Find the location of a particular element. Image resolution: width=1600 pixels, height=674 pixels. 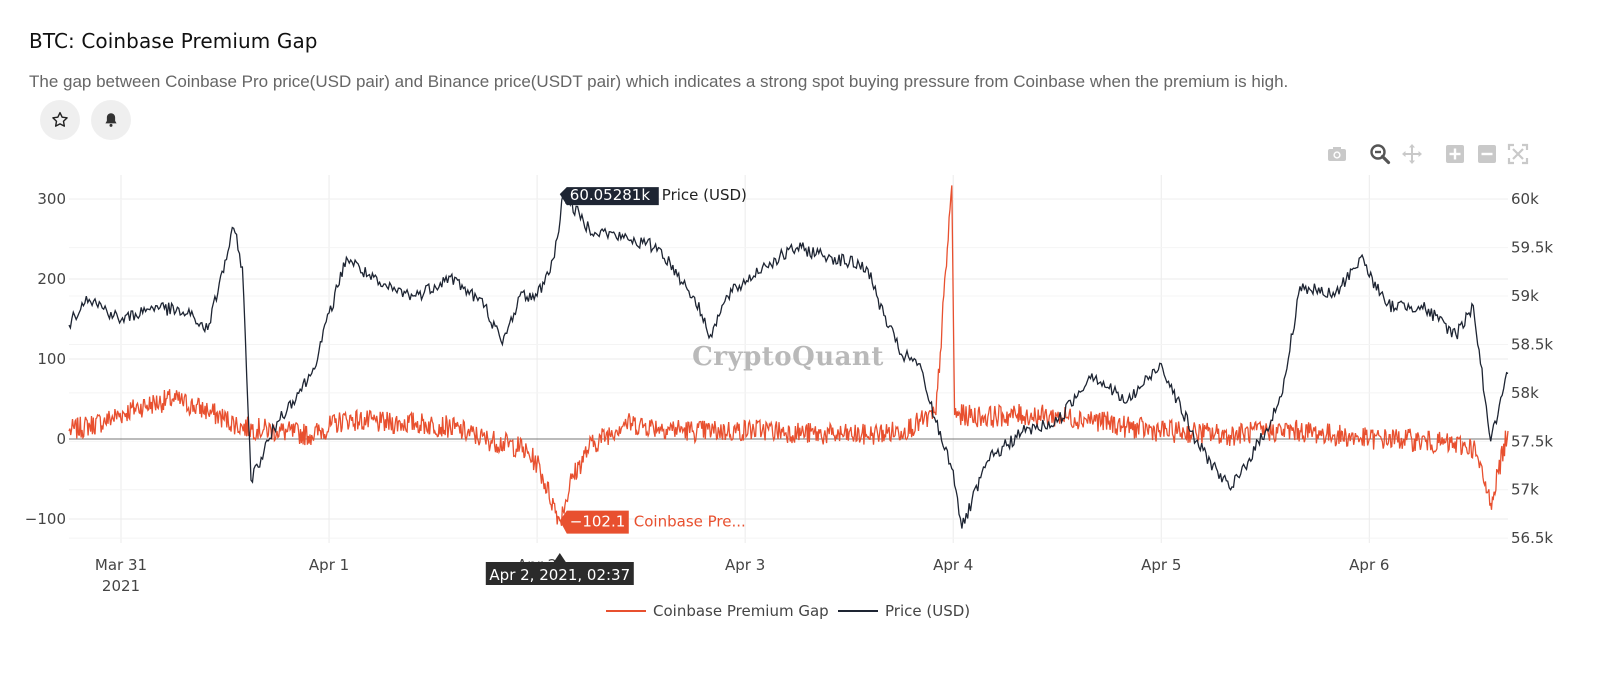

x-tick-sublabel: 2021 is located at coordinates (121, 586).